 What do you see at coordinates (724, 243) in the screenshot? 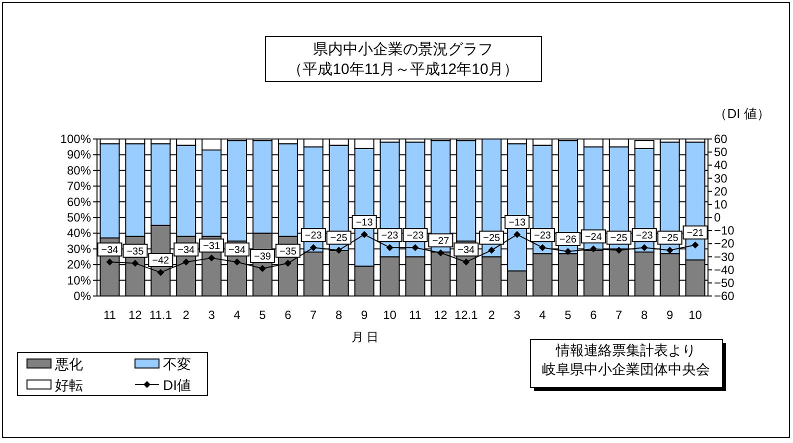
I see `y2-tick-label: −20` at bounding box center [724, 243].